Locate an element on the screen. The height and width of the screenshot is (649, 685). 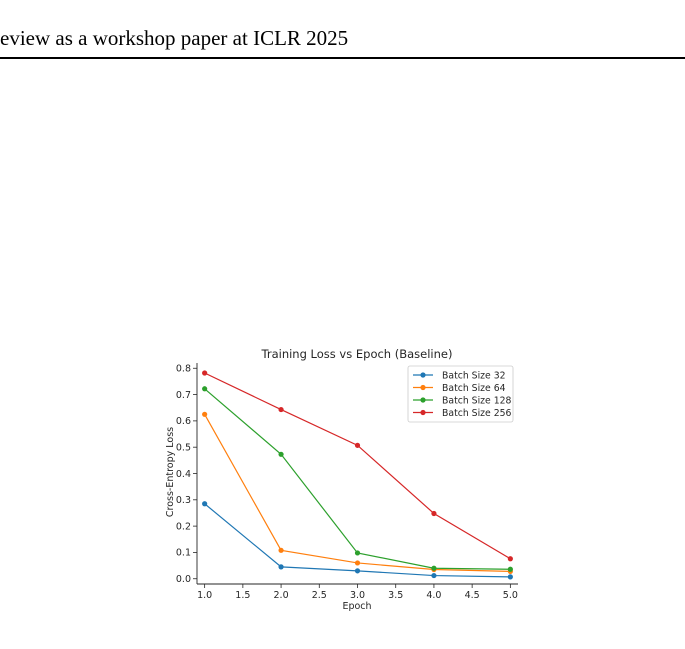
y-tick-label: 0.0 is located at coordinates (183, 579).